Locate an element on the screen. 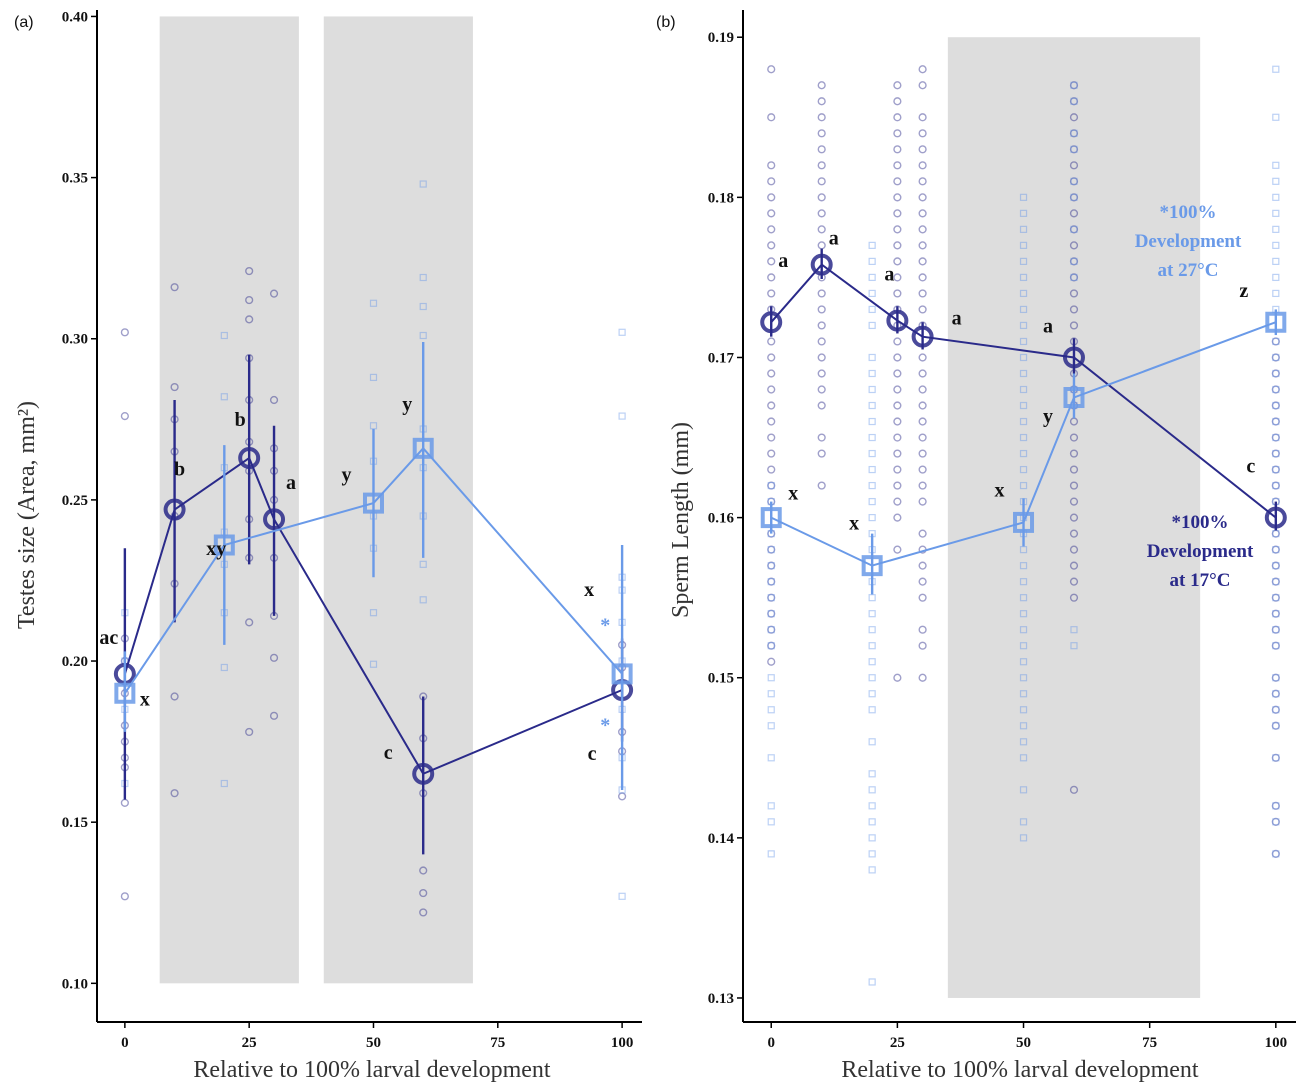 The image size is (1302, 1083). panel-b-x-axis-title: Relative to 100% larval development is located at coordinates (1020, 1070).